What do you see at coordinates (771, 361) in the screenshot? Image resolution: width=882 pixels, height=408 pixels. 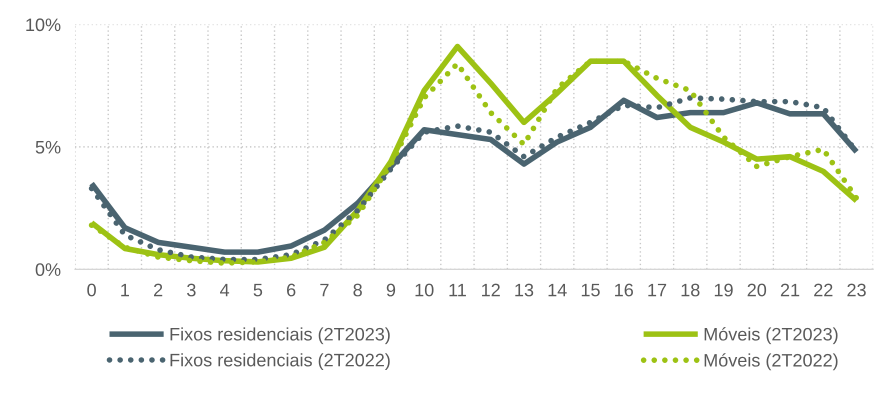 I see `legend-label: Móveis (2T2022)` at bounding box center [771, 361].